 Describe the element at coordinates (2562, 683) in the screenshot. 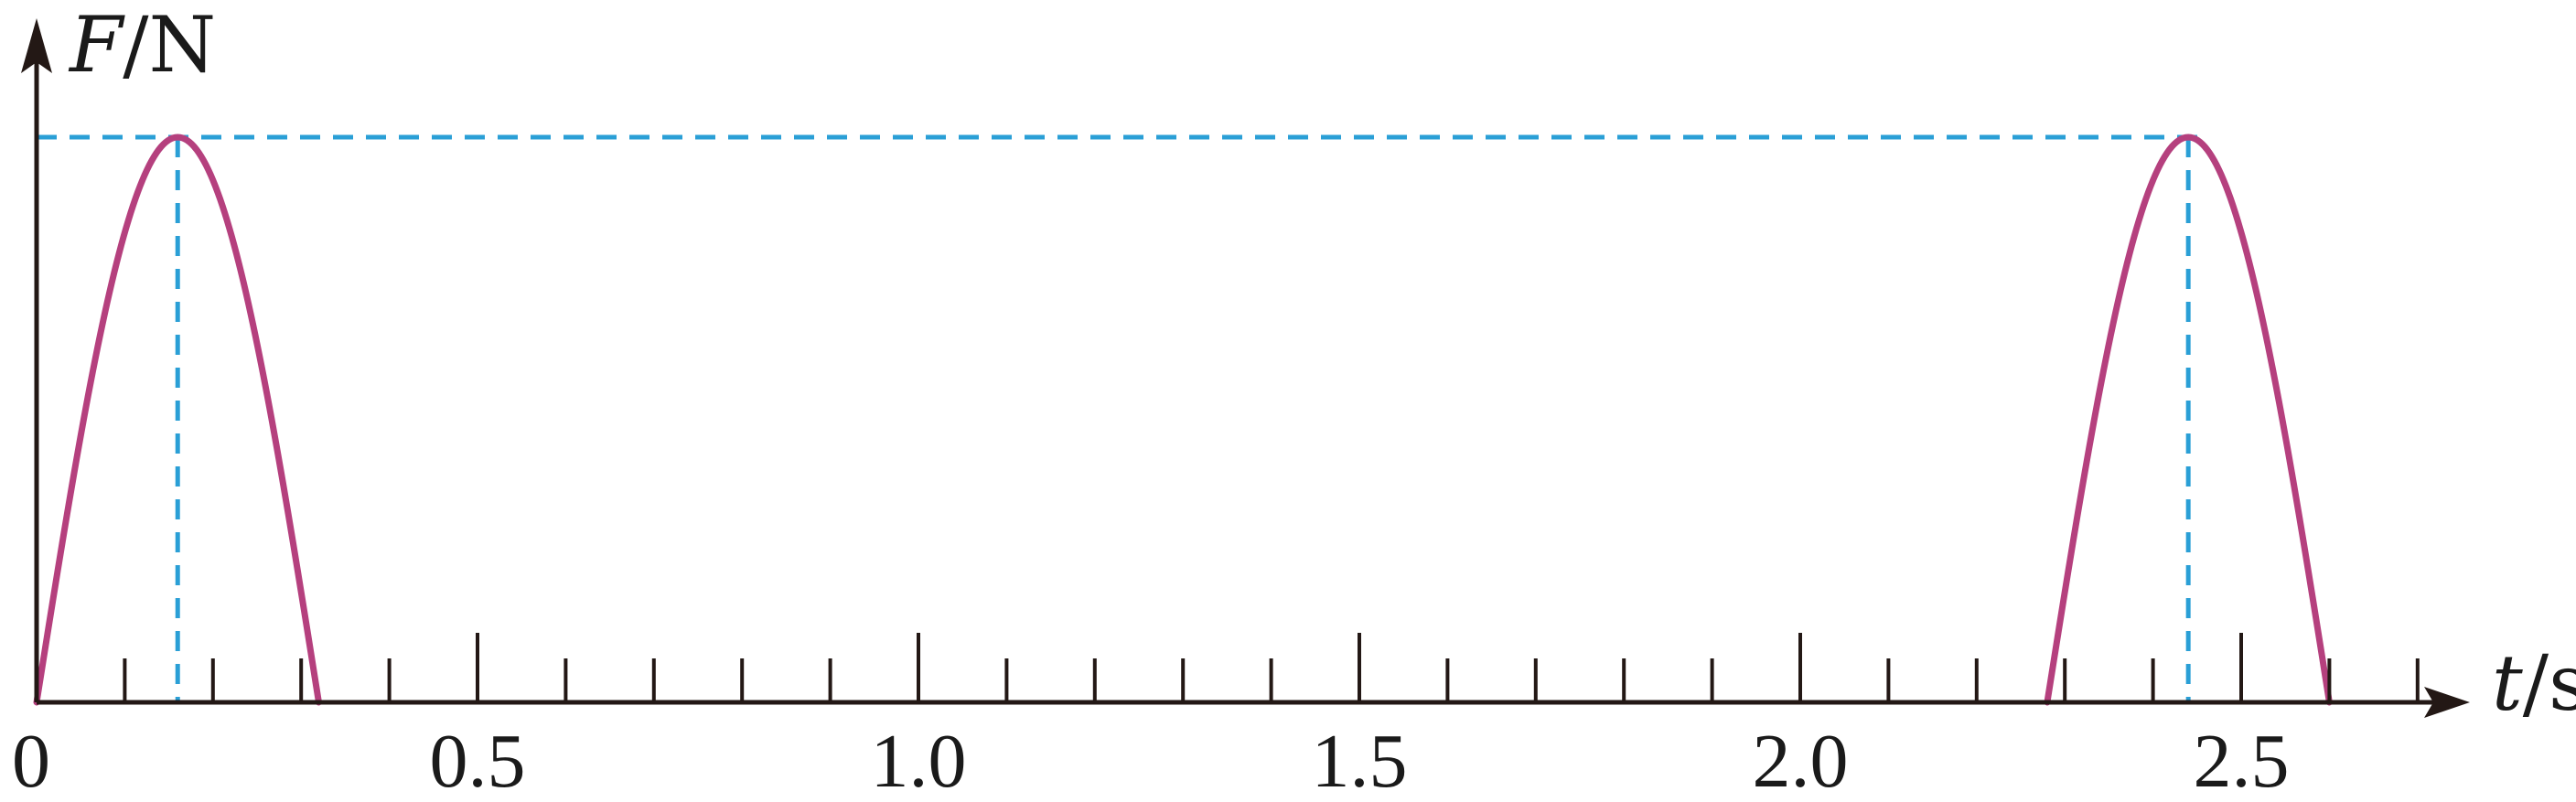

I see `x-axis-unit: s` at that location.